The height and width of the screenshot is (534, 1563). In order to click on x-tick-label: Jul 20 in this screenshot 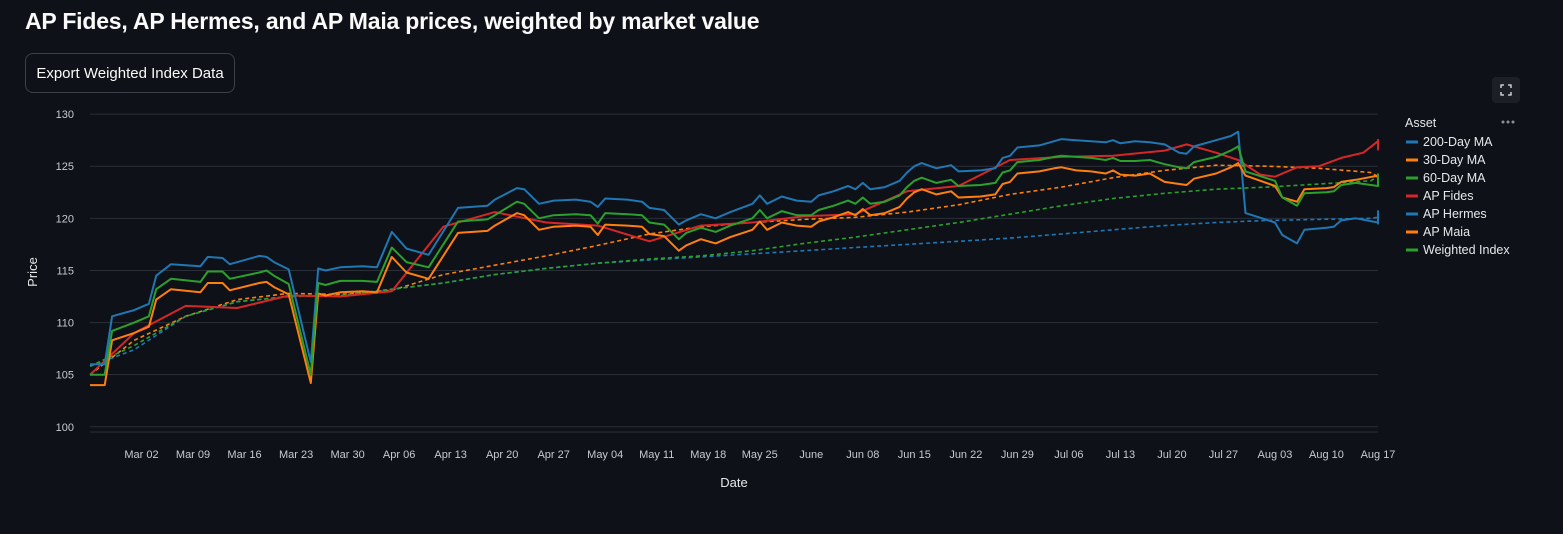, I will do `click(1171, 455)`.